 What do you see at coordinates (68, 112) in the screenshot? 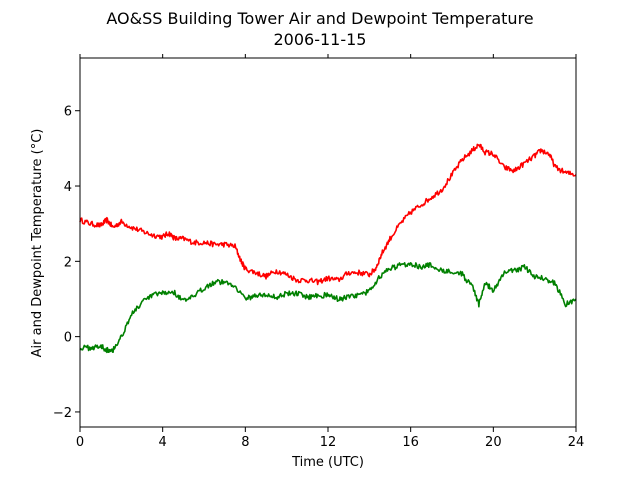
I see `y-tick-label: 6` at bounding box center [68, 112].